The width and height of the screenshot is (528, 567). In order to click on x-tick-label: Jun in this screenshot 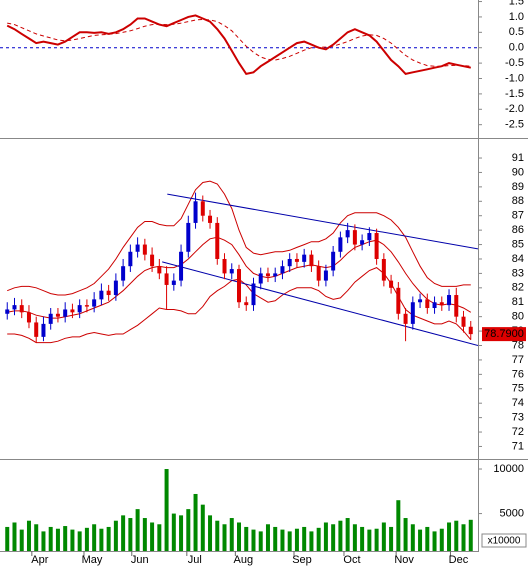, I will do `click(140, 560)`.